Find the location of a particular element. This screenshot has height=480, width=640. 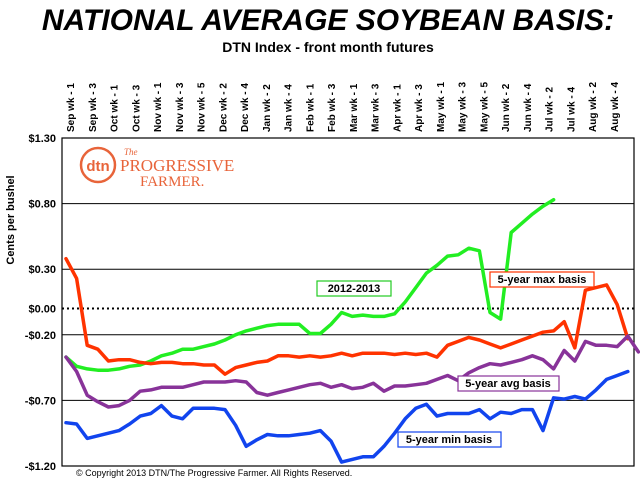

dtn-progressive-farmer-logo: dtn The PROGRESSIVE FARMER. is located at coordinates (156, 168).